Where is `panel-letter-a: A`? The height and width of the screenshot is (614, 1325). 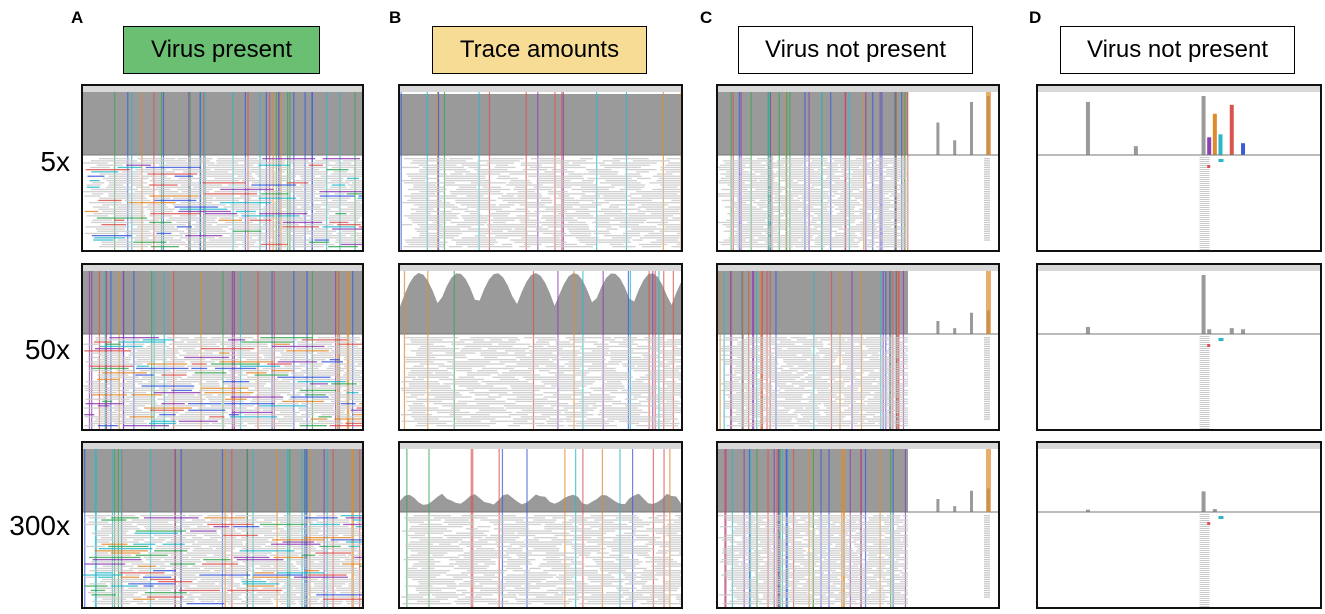 panel-letter-a: A is located at coordinates (77, 17).